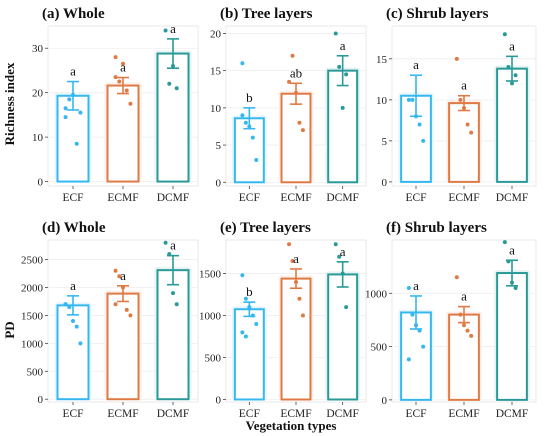  Describe the element at coordinates (115, 105) in the screenshot. I see `panel-1: (a) Whole 0 10 20 30 a ECF a ECMF a DCMF` at that location.